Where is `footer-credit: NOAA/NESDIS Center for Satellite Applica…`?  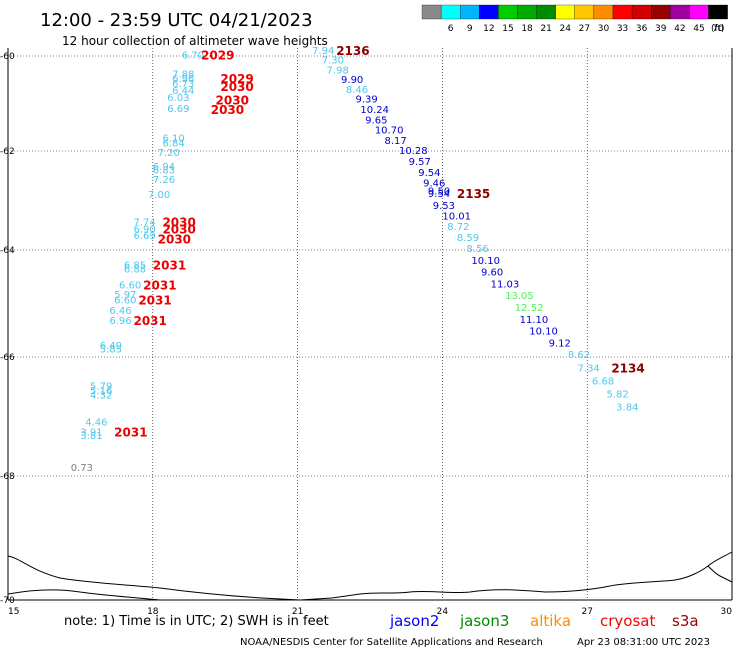 footer-credit: NOAA/NESDIS Center for Satellite Applica… is located at coordinates (391, 642).